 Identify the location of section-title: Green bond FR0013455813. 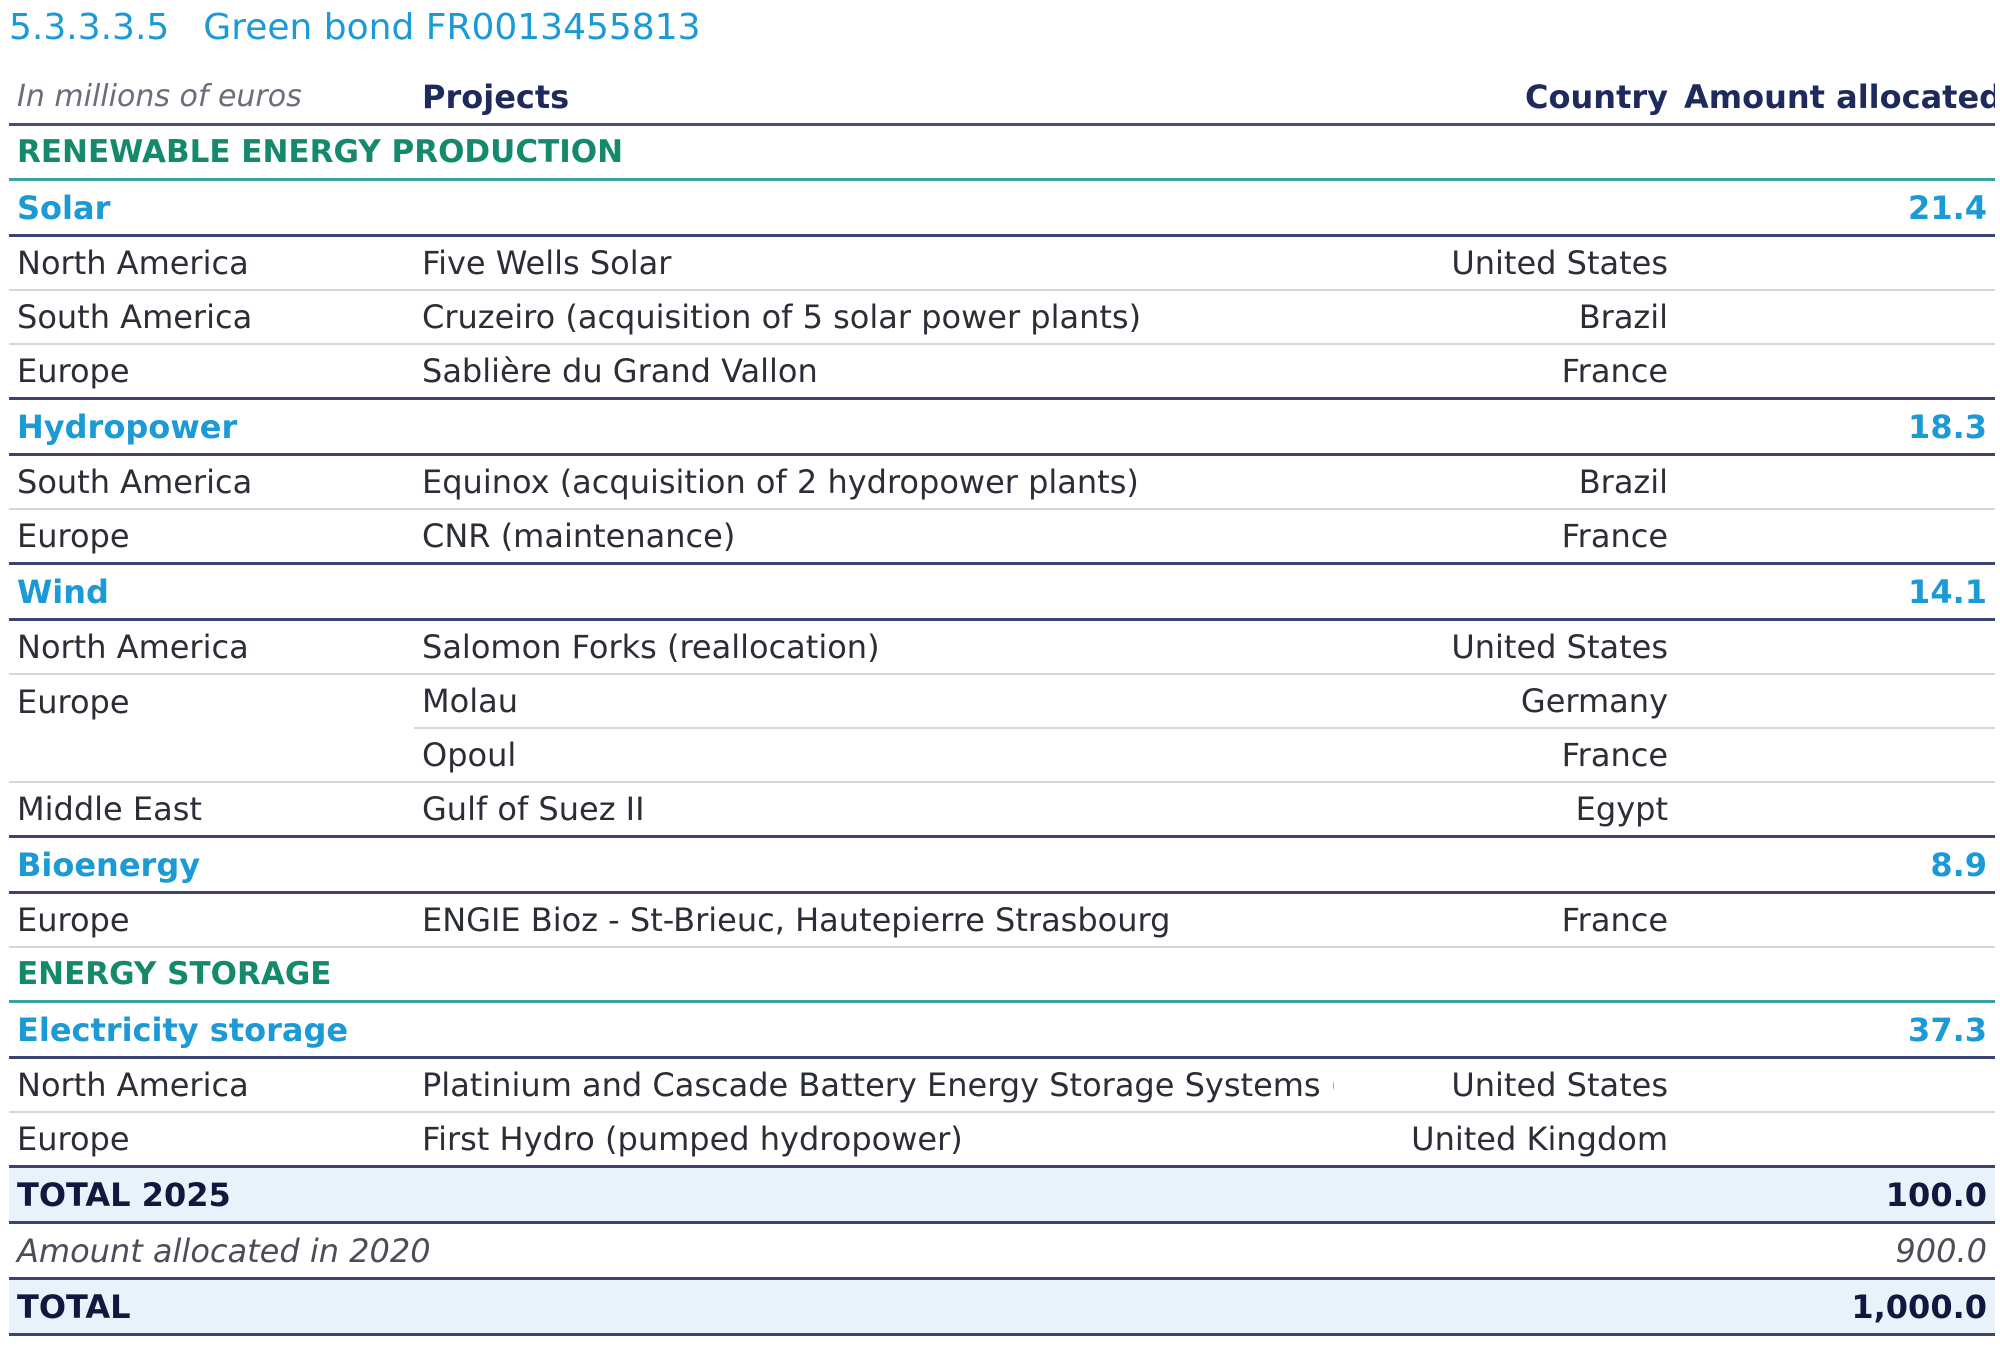
(452, 27).